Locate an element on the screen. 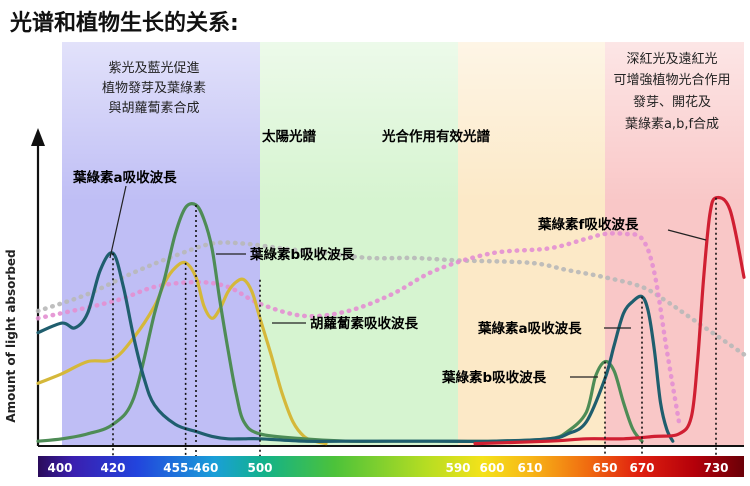 Image resolution: width=750 pixels, height=486 pixels. spectrum-color-bar is located at coordinates (391, 466).